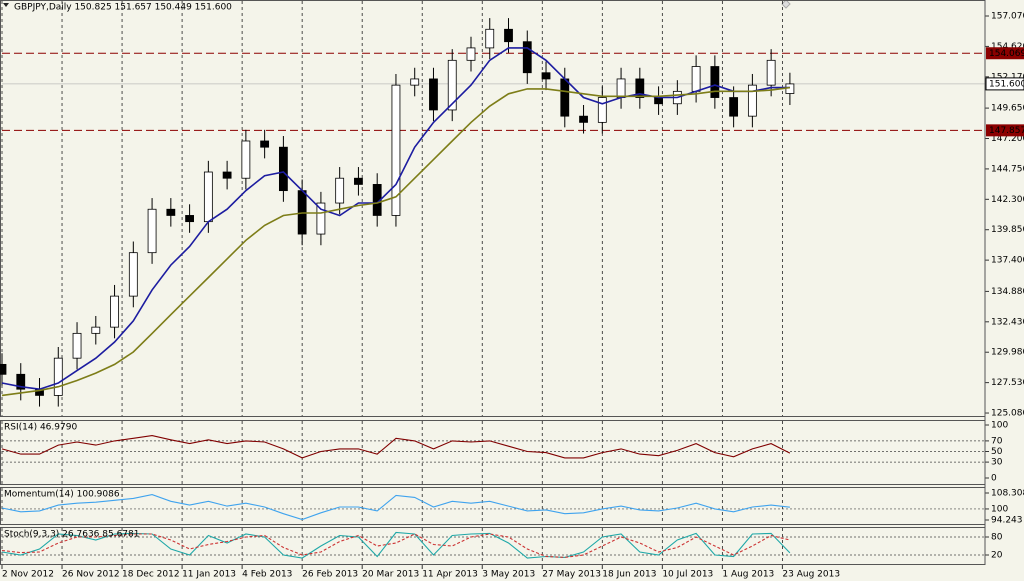 This screenshot has width=1024, height=581. What do you see at coordinates (508, 575) in the screenshot?
I see `x-tick-label: 3 May 2013` at bounding box center [508, 575].